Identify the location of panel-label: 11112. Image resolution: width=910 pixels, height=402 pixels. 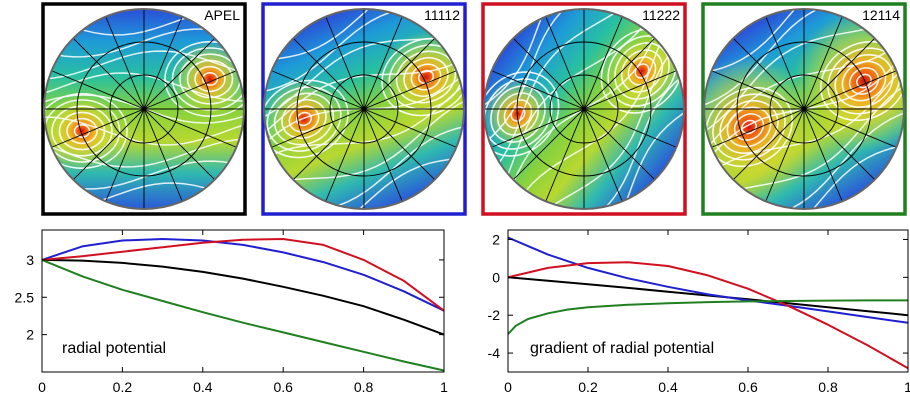
(442, 15).